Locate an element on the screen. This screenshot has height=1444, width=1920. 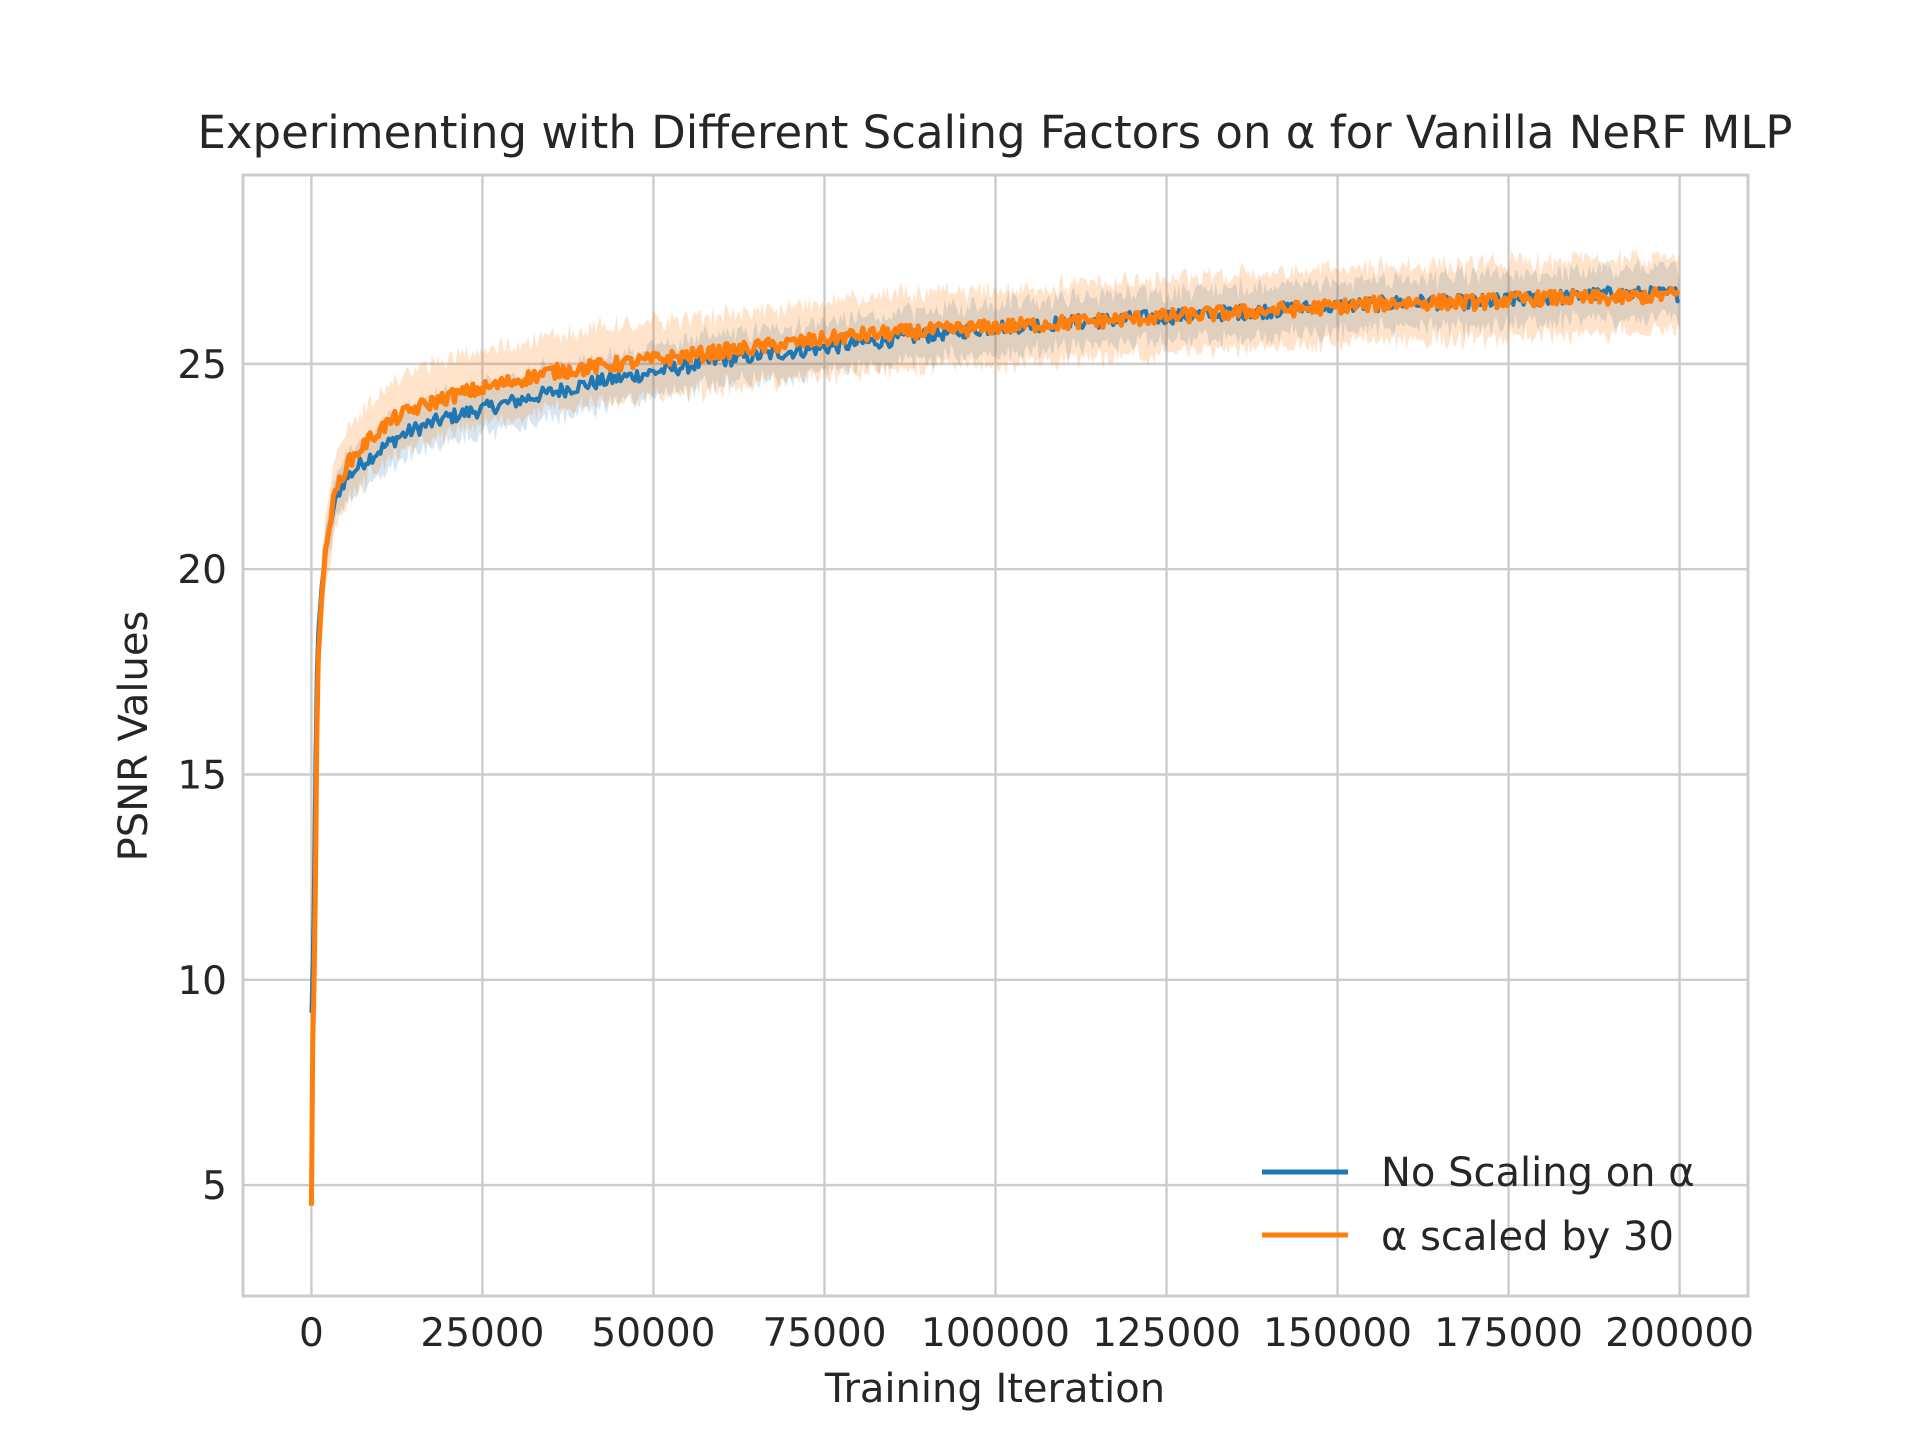
y-tick-label: 25 is located at coordinates (202, 365).